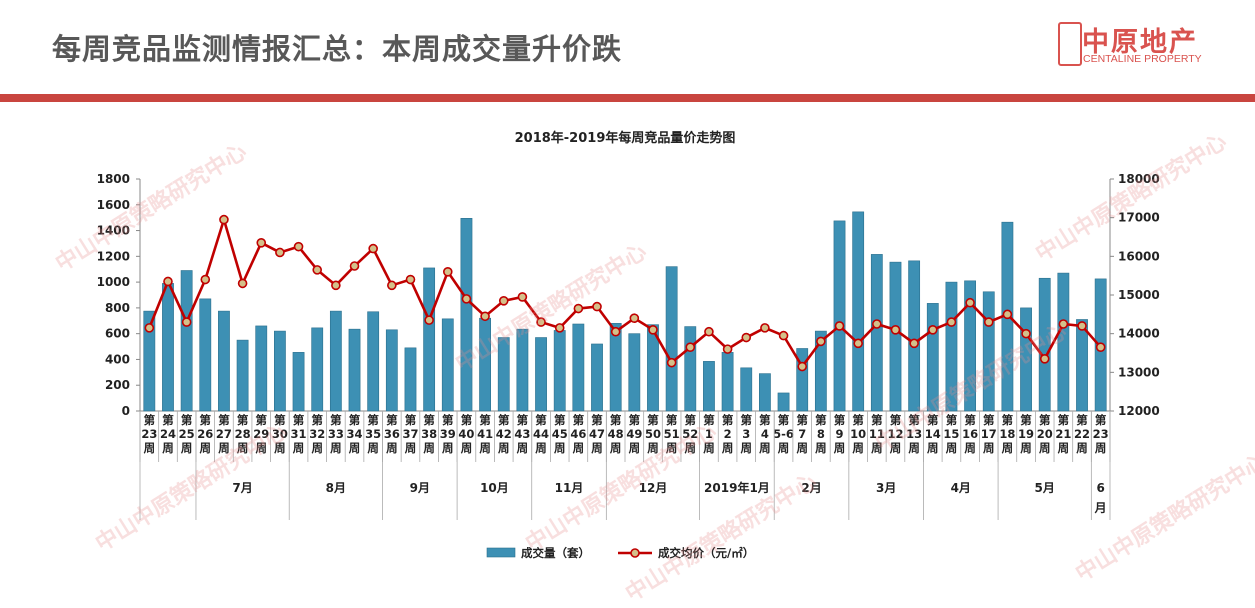  What do you see at coordinates (569, 488) in the screenshot?
I see `month-label: 11月` at bounding box center [569, 488].